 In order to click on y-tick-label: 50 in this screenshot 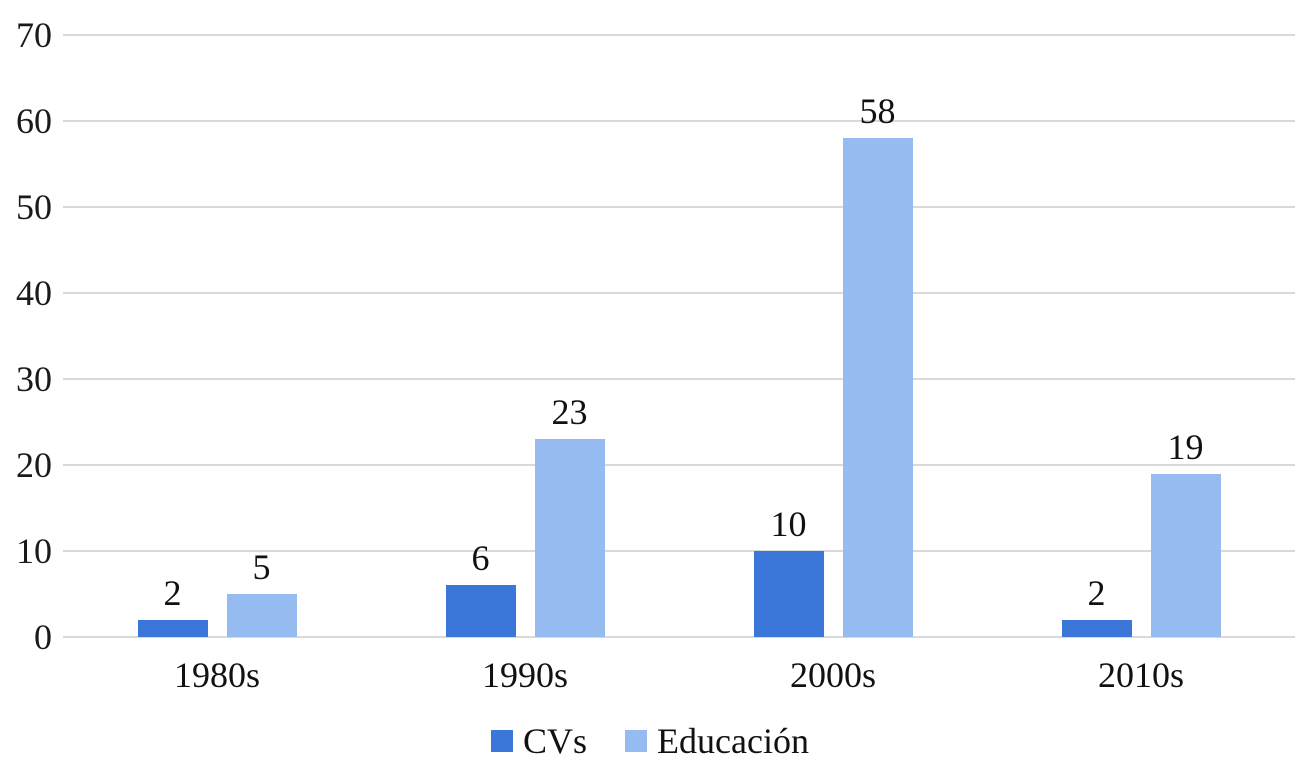, I will do `click(34, 207)`.